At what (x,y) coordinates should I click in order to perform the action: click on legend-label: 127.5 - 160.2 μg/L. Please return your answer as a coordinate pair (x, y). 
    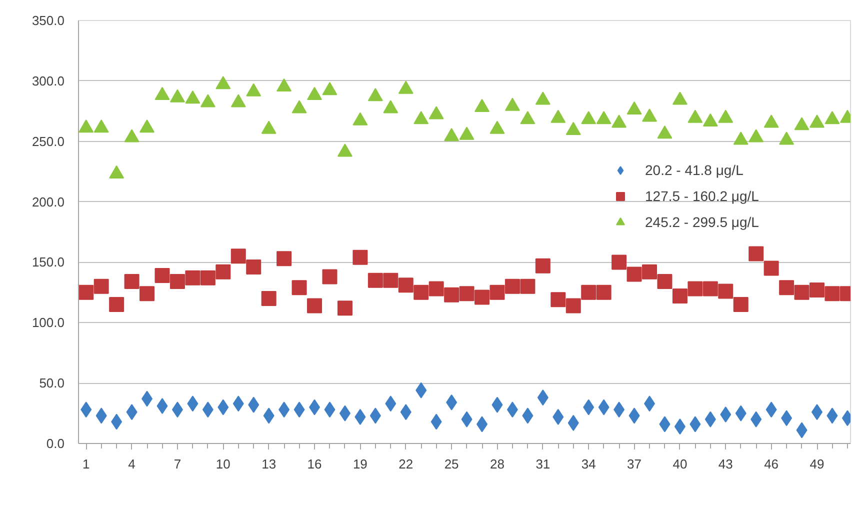
    Looking at the image, I should click on (702, 196).